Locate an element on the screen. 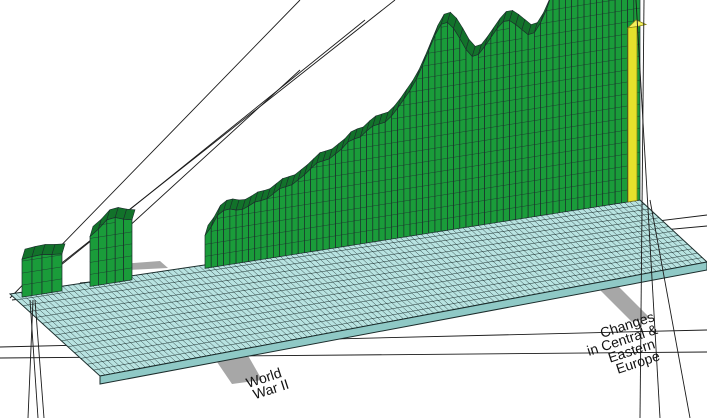 The image size is (707, 418). annotation-ww2: World War II is located at coordinates (267, 383).